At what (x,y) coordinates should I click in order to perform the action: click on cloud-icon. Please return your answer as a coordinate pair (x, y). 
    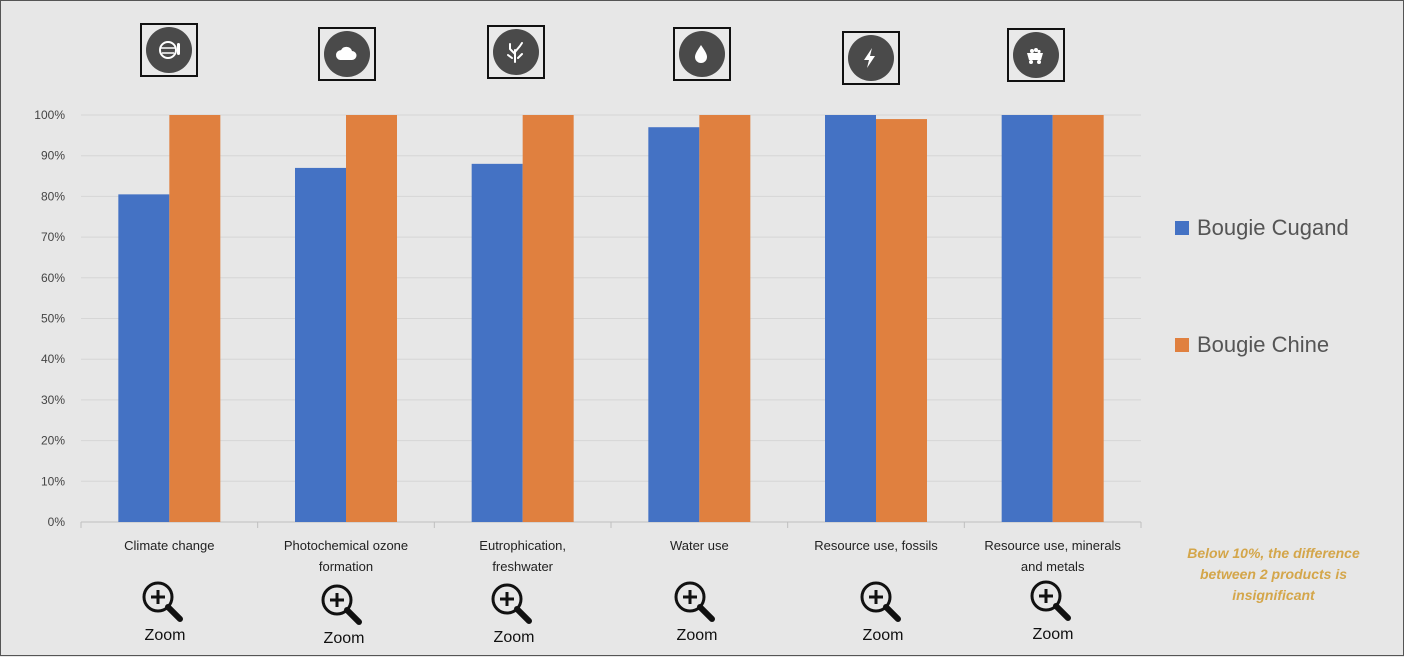
    Looking at the image, I should click on (347, 54).